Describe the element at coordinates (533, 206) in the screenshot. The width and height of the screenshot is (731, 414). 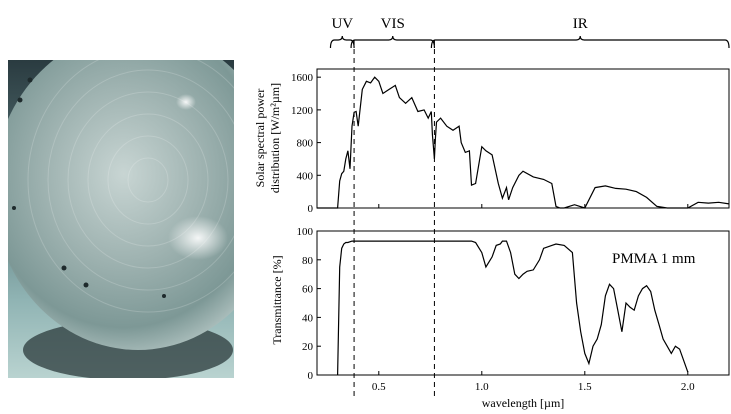
I see `top-x-ticks` at that location.